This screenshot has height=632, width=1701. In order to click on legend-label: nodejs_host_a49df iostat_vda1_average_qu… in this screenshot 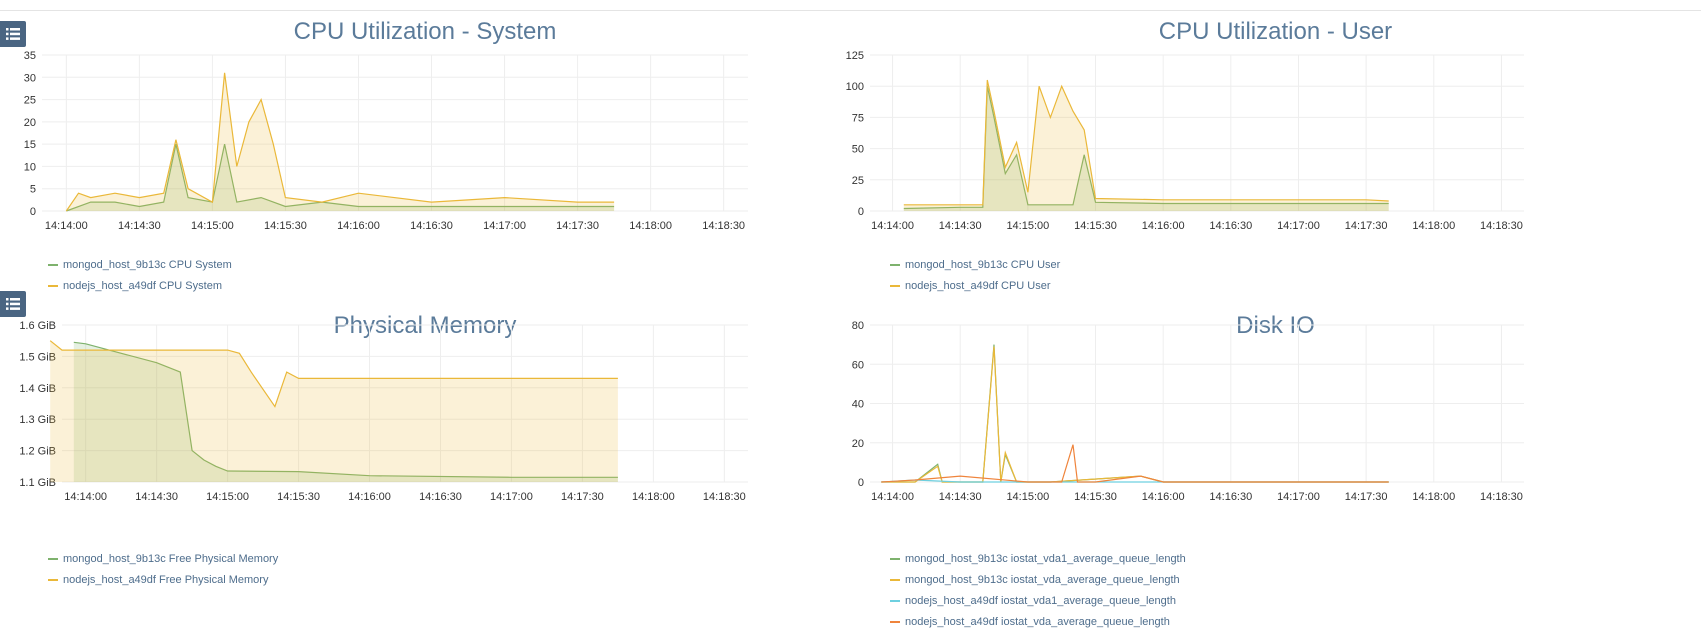, I will do `click(1040, 600)`.